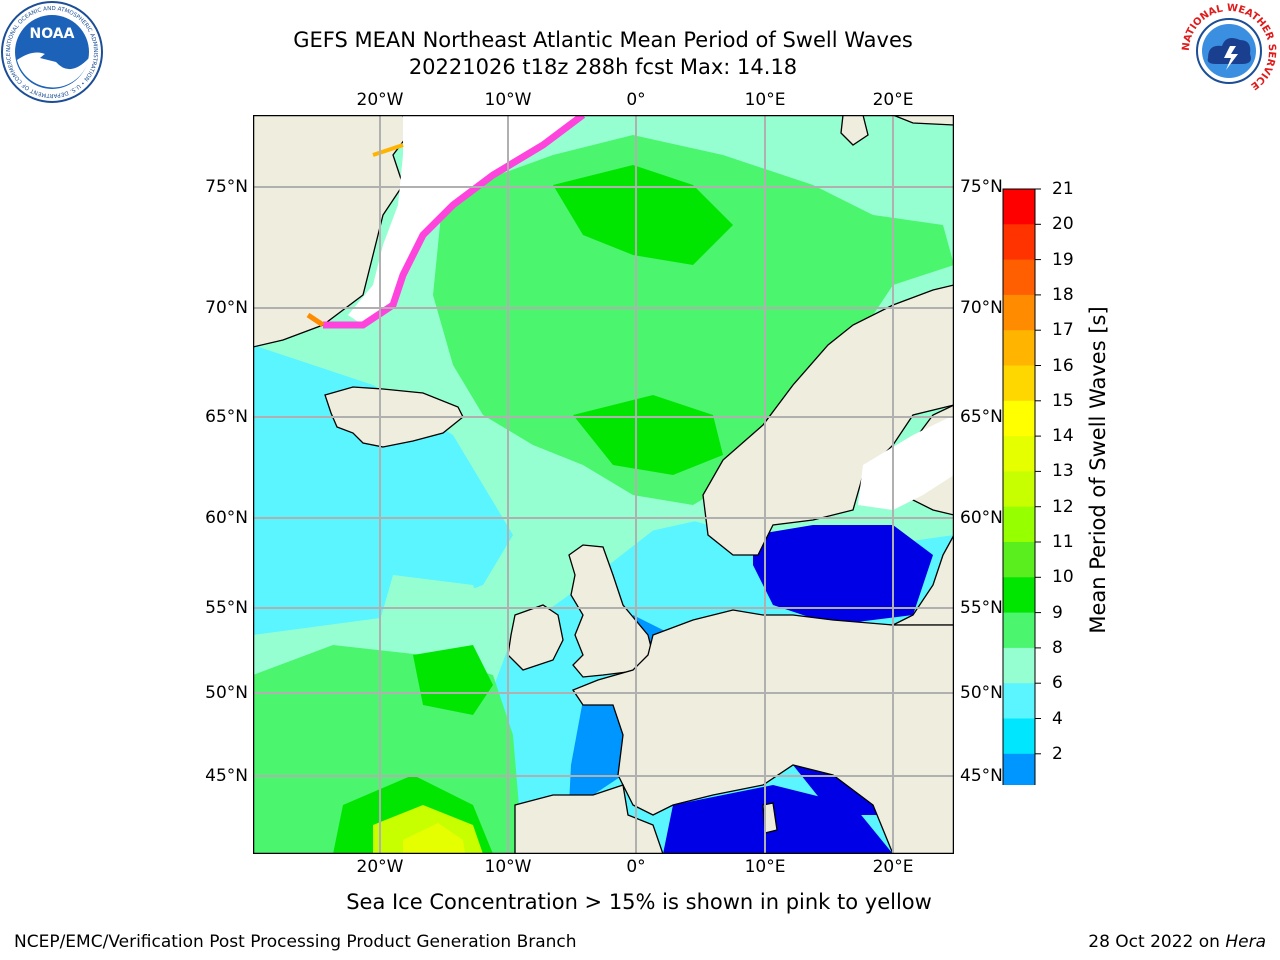  What do you see at coordinates (1063, 189) in the screenshot?
I see `colorbar-tick-label: 21` at bounding box center [1063, 189].